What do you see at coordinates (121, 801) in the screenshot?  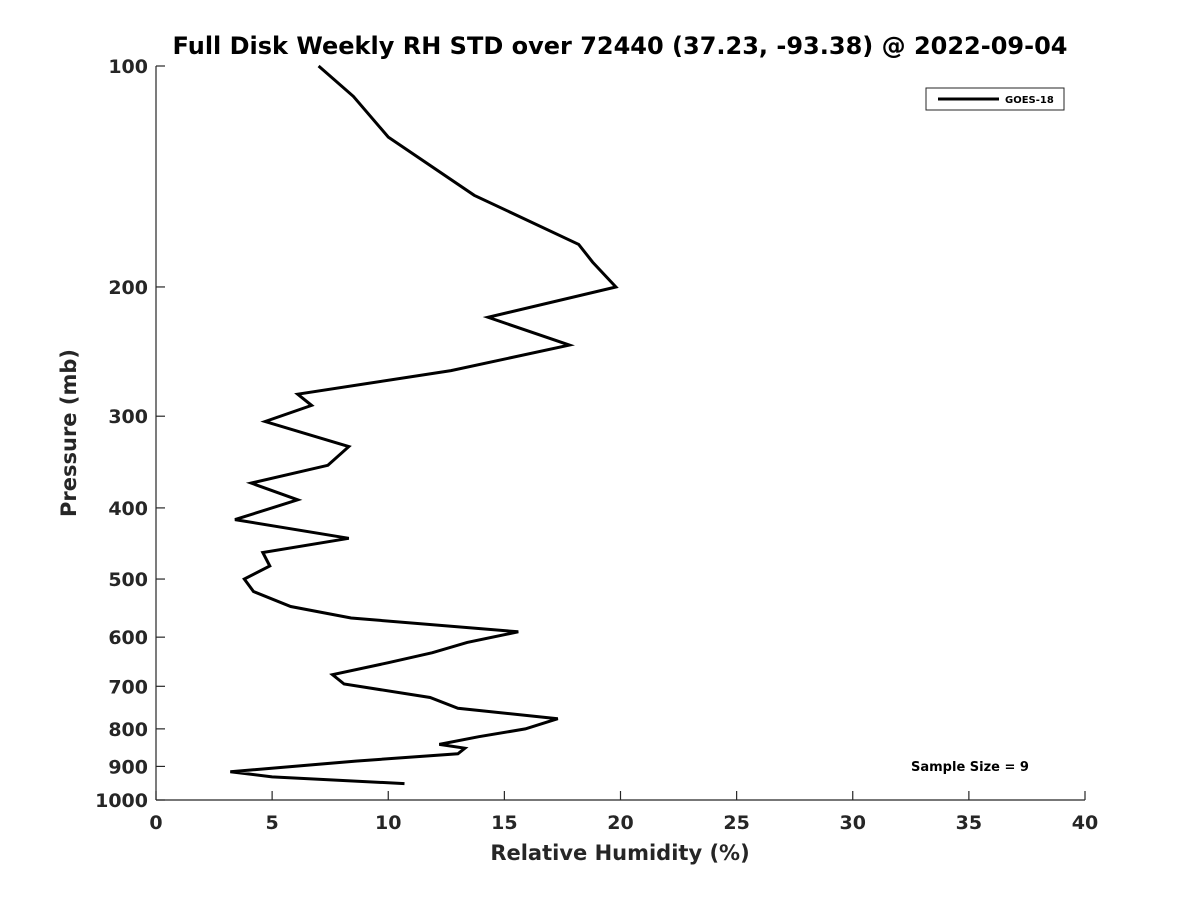 I see `y-tick-label: 1000` at bounding box center [121, 801].